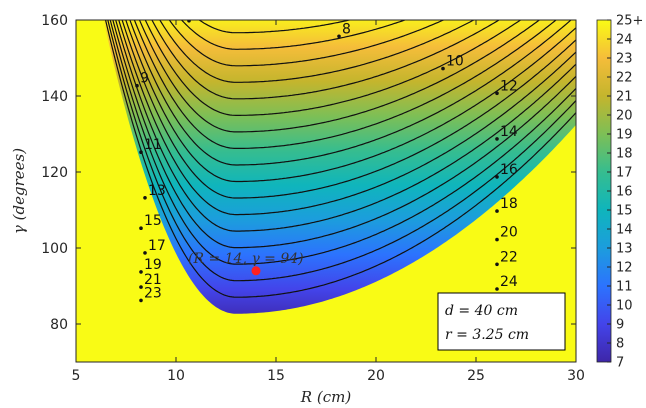 This screenshot has height=408, width=646. Describe the element at coordinates (620, 344) in the screenshot. I see `colorbar-tick-label: 8` at that location.